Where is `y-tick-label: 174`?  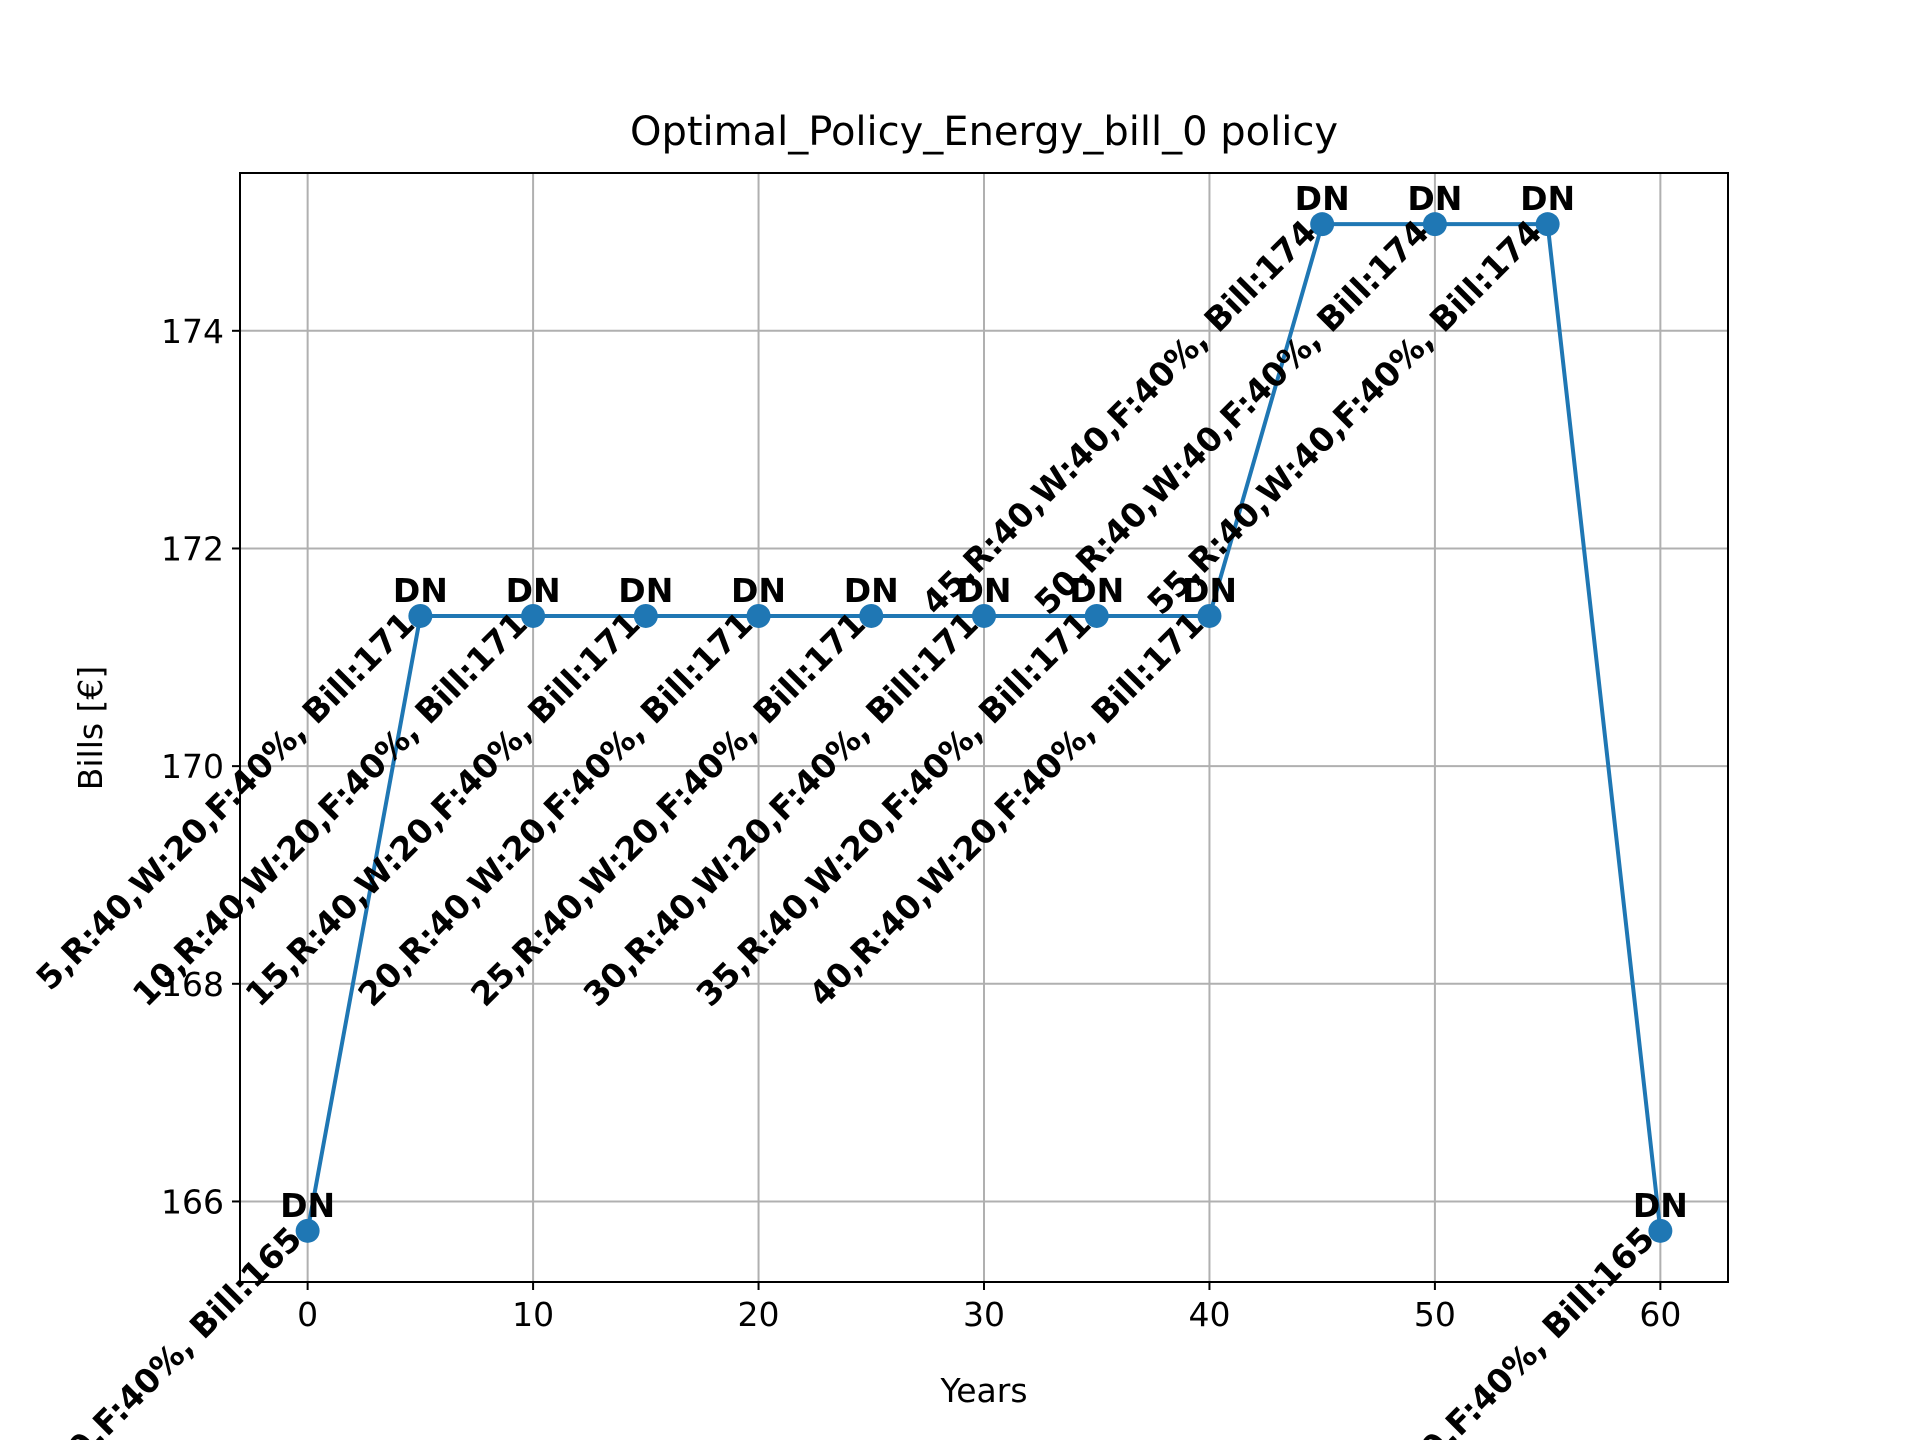 y-tick-label: 174 is located at coordinates (192, 331).